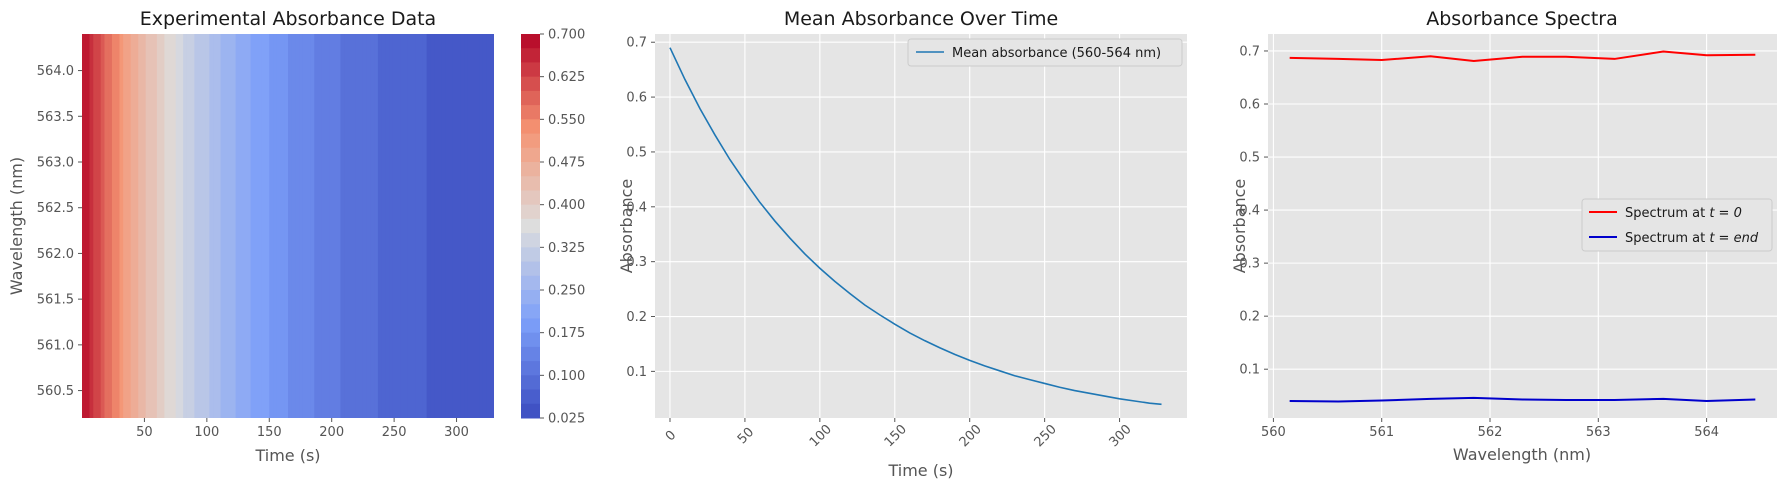 This screenshot has height=490, width=1790. Describe the element at coordinates (566, 376) in the screenshot. I see `colorbar-tick-label: 0.100` at that location.